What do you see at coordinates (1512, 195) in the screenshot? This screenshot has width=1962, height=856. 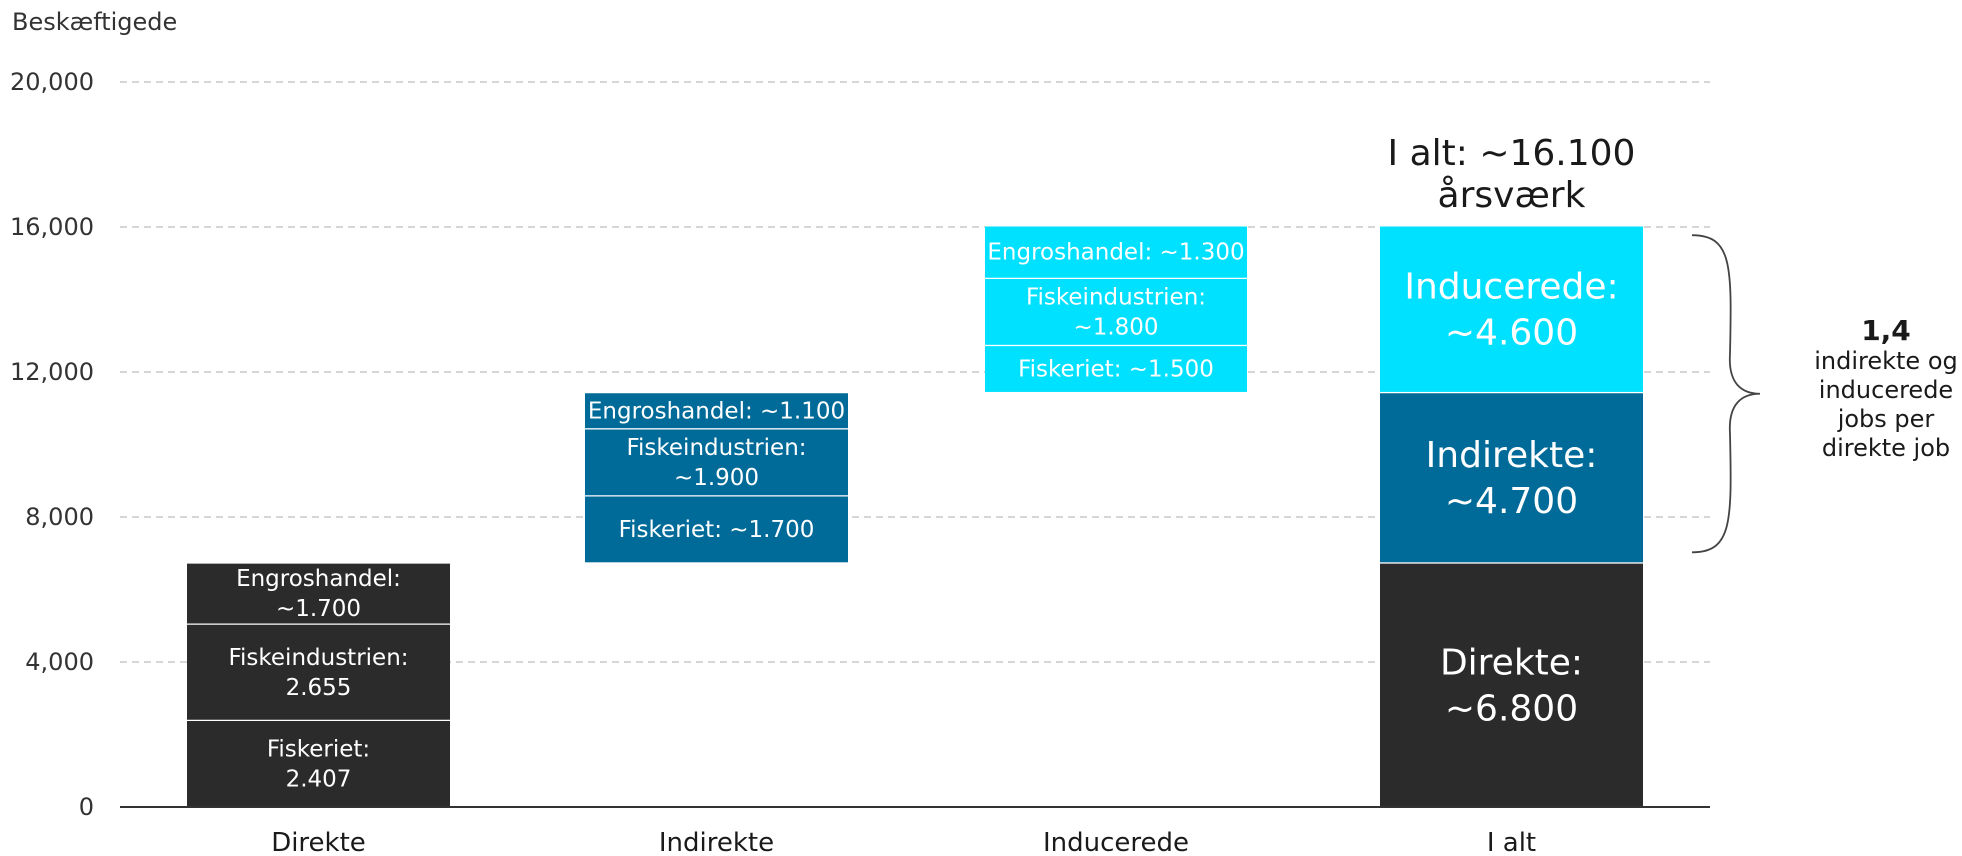 I see `total-annotation-line: årsværk` at bounding box center [1512, 195].